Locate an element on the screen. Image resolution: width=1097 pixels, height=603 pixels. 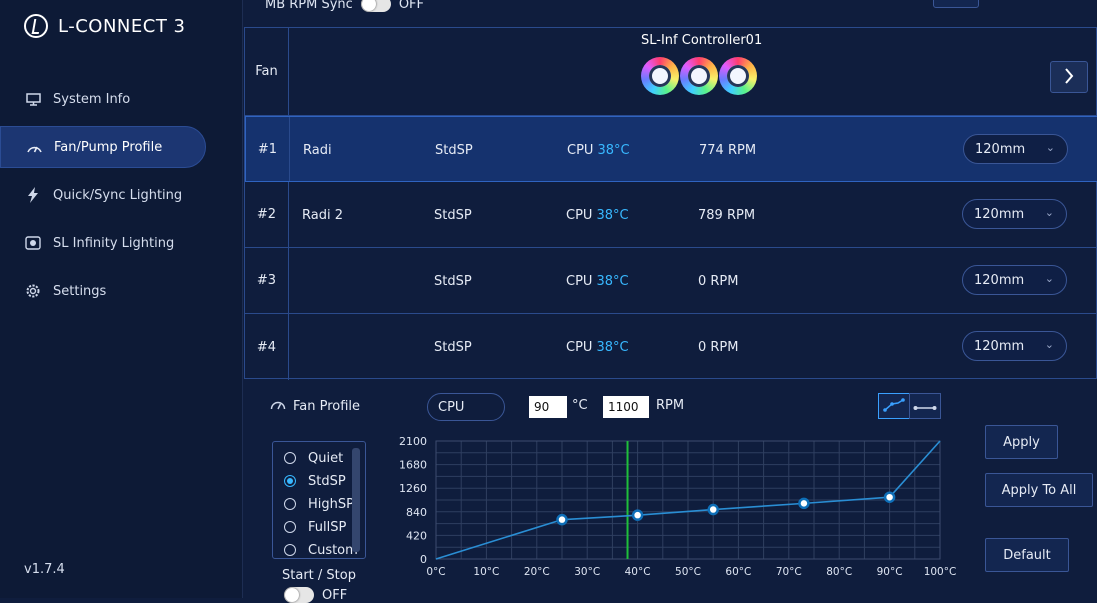
mb-rpm-sync-toggle is located at coordinates (375, 6).